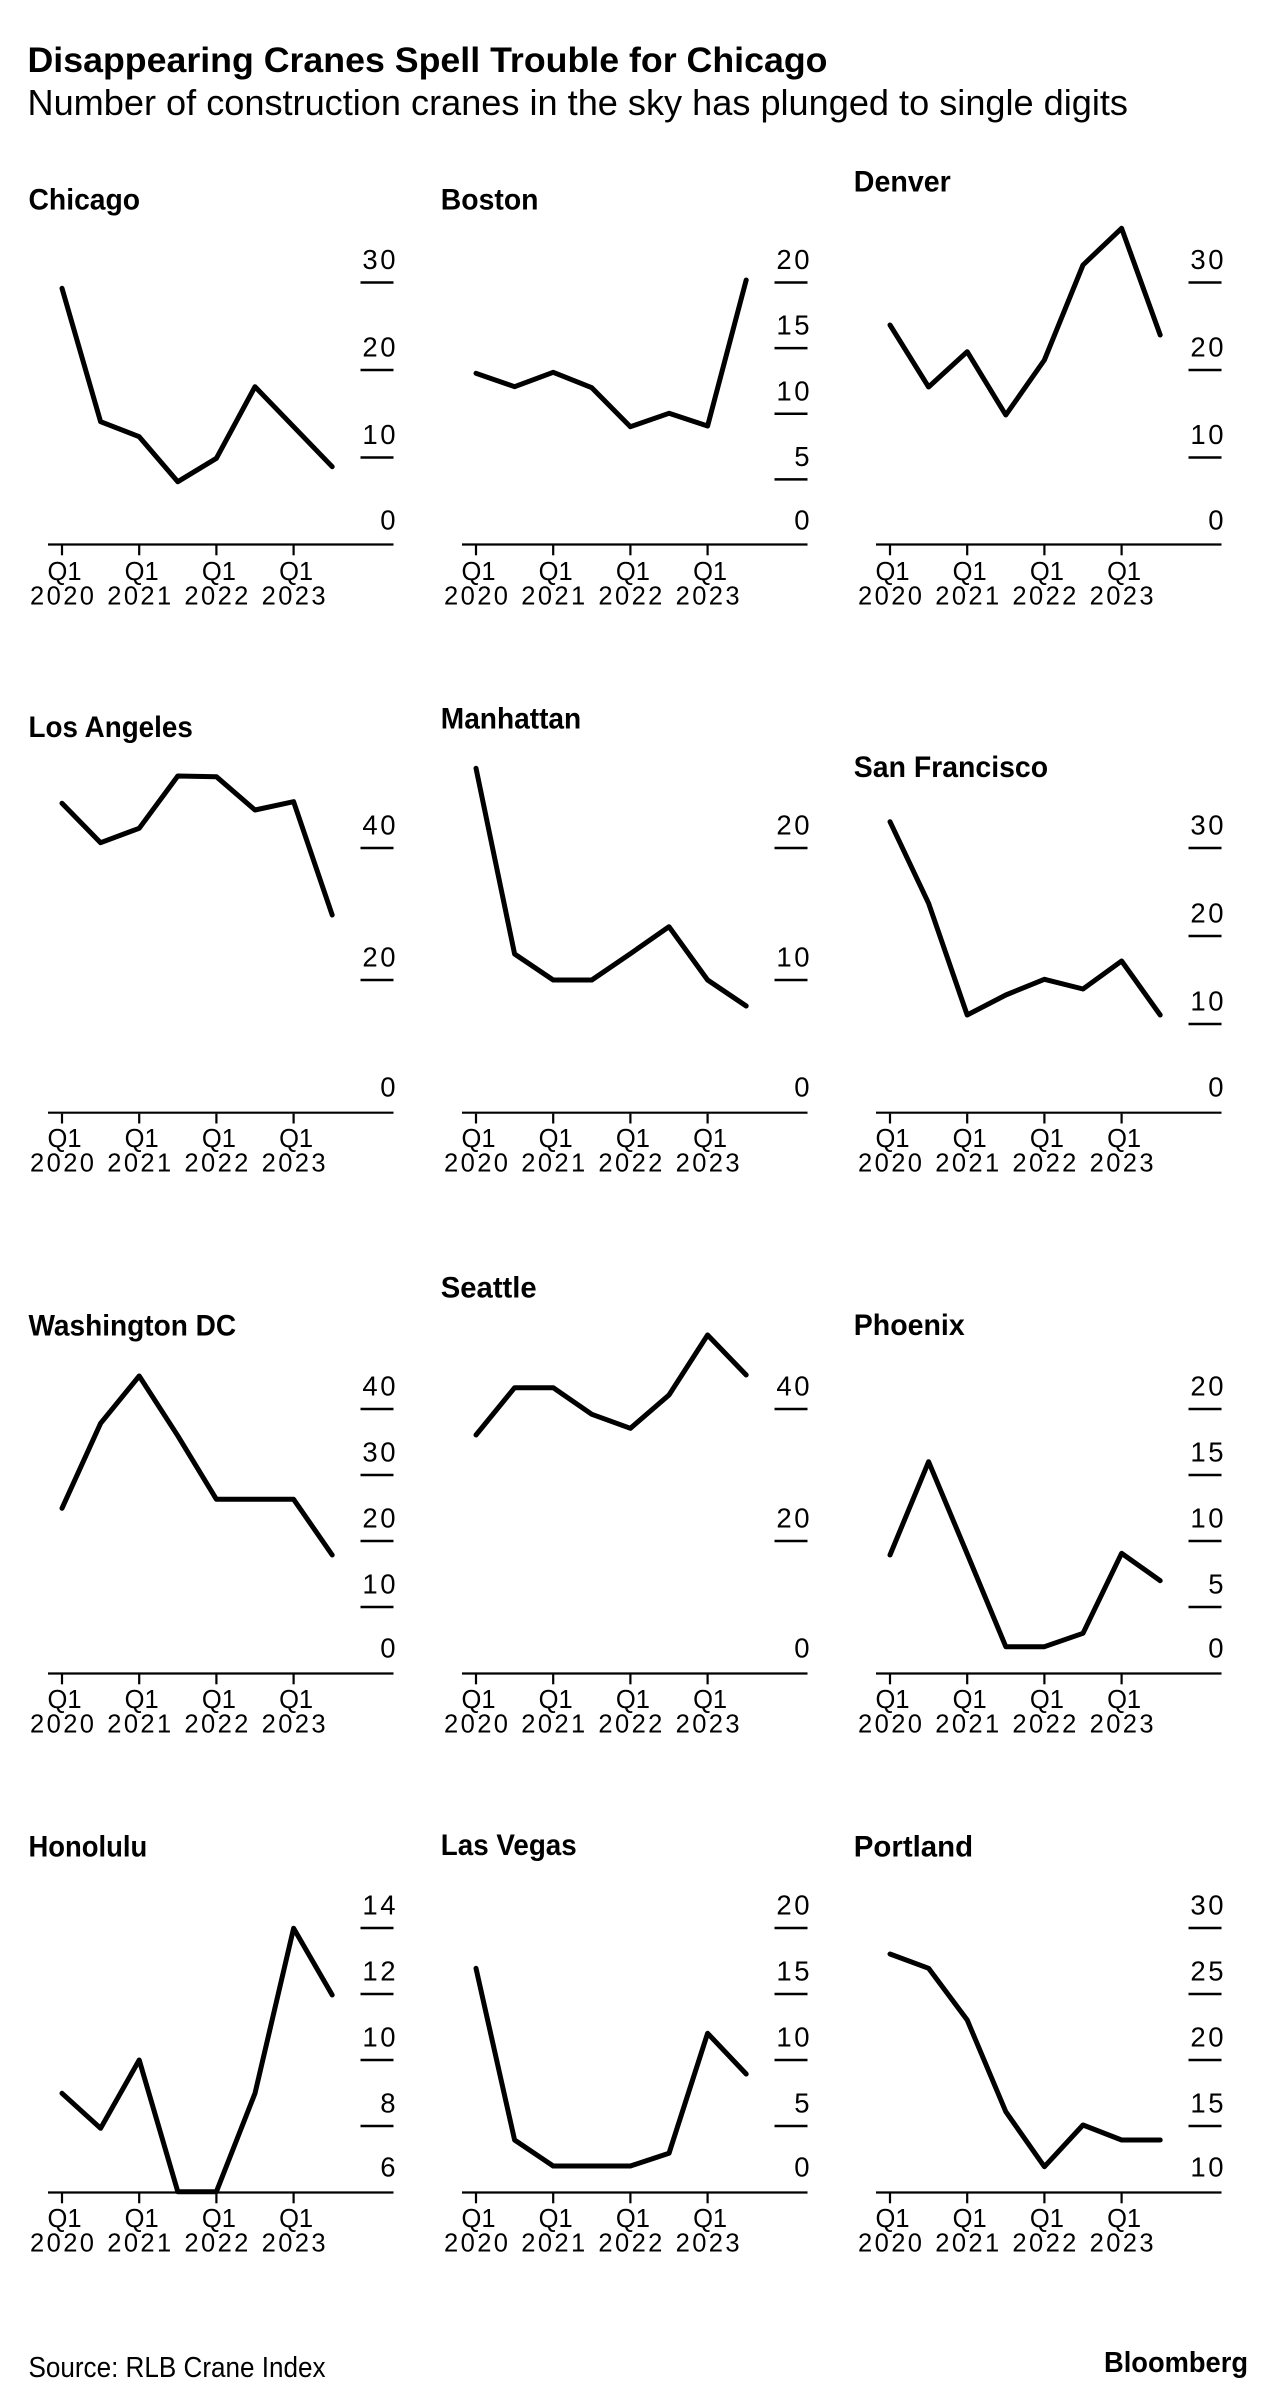  I want to click on svg-text: Seattle, so click(489, 1288).